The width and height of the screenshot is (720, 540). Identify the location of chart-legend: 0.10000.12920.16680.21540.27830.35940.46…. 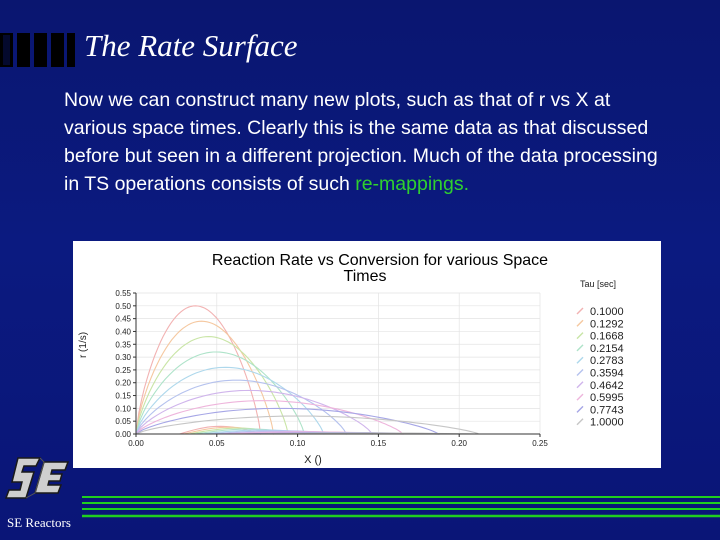
(600, 367).